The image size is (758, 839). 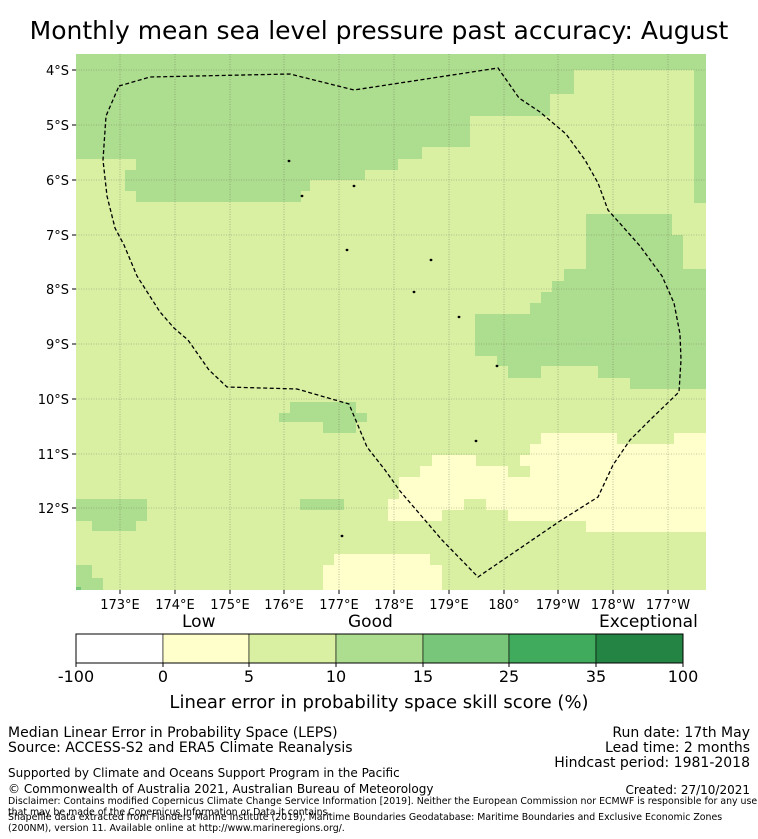 I want to click on lon-label: 179°W, so click(x=558, y=605).